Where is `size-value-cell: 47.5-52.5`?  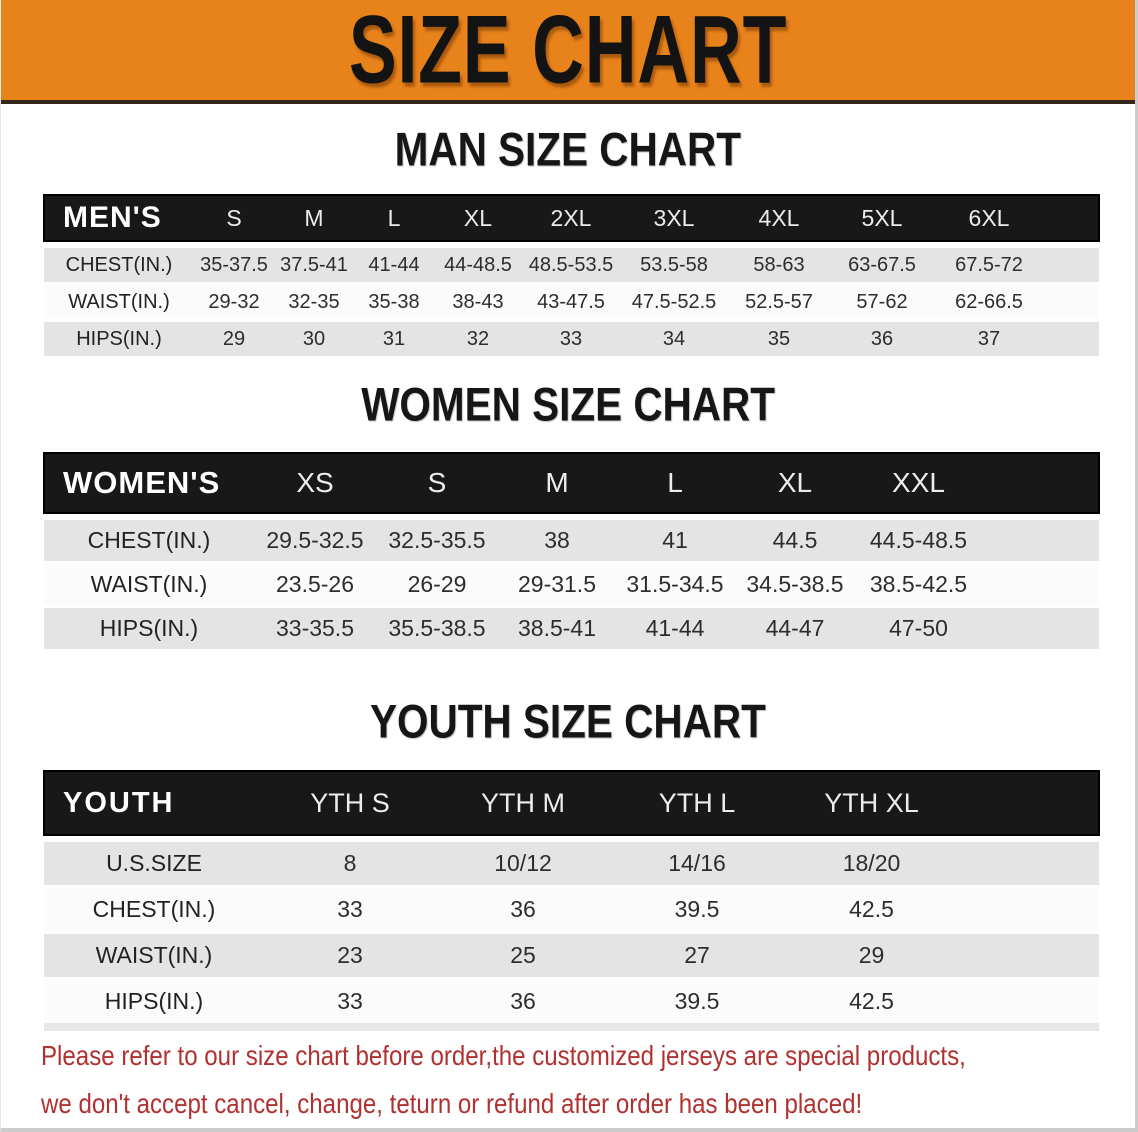
size-value-cell: 47.5-52.5 is located at coordinates (674, 302).